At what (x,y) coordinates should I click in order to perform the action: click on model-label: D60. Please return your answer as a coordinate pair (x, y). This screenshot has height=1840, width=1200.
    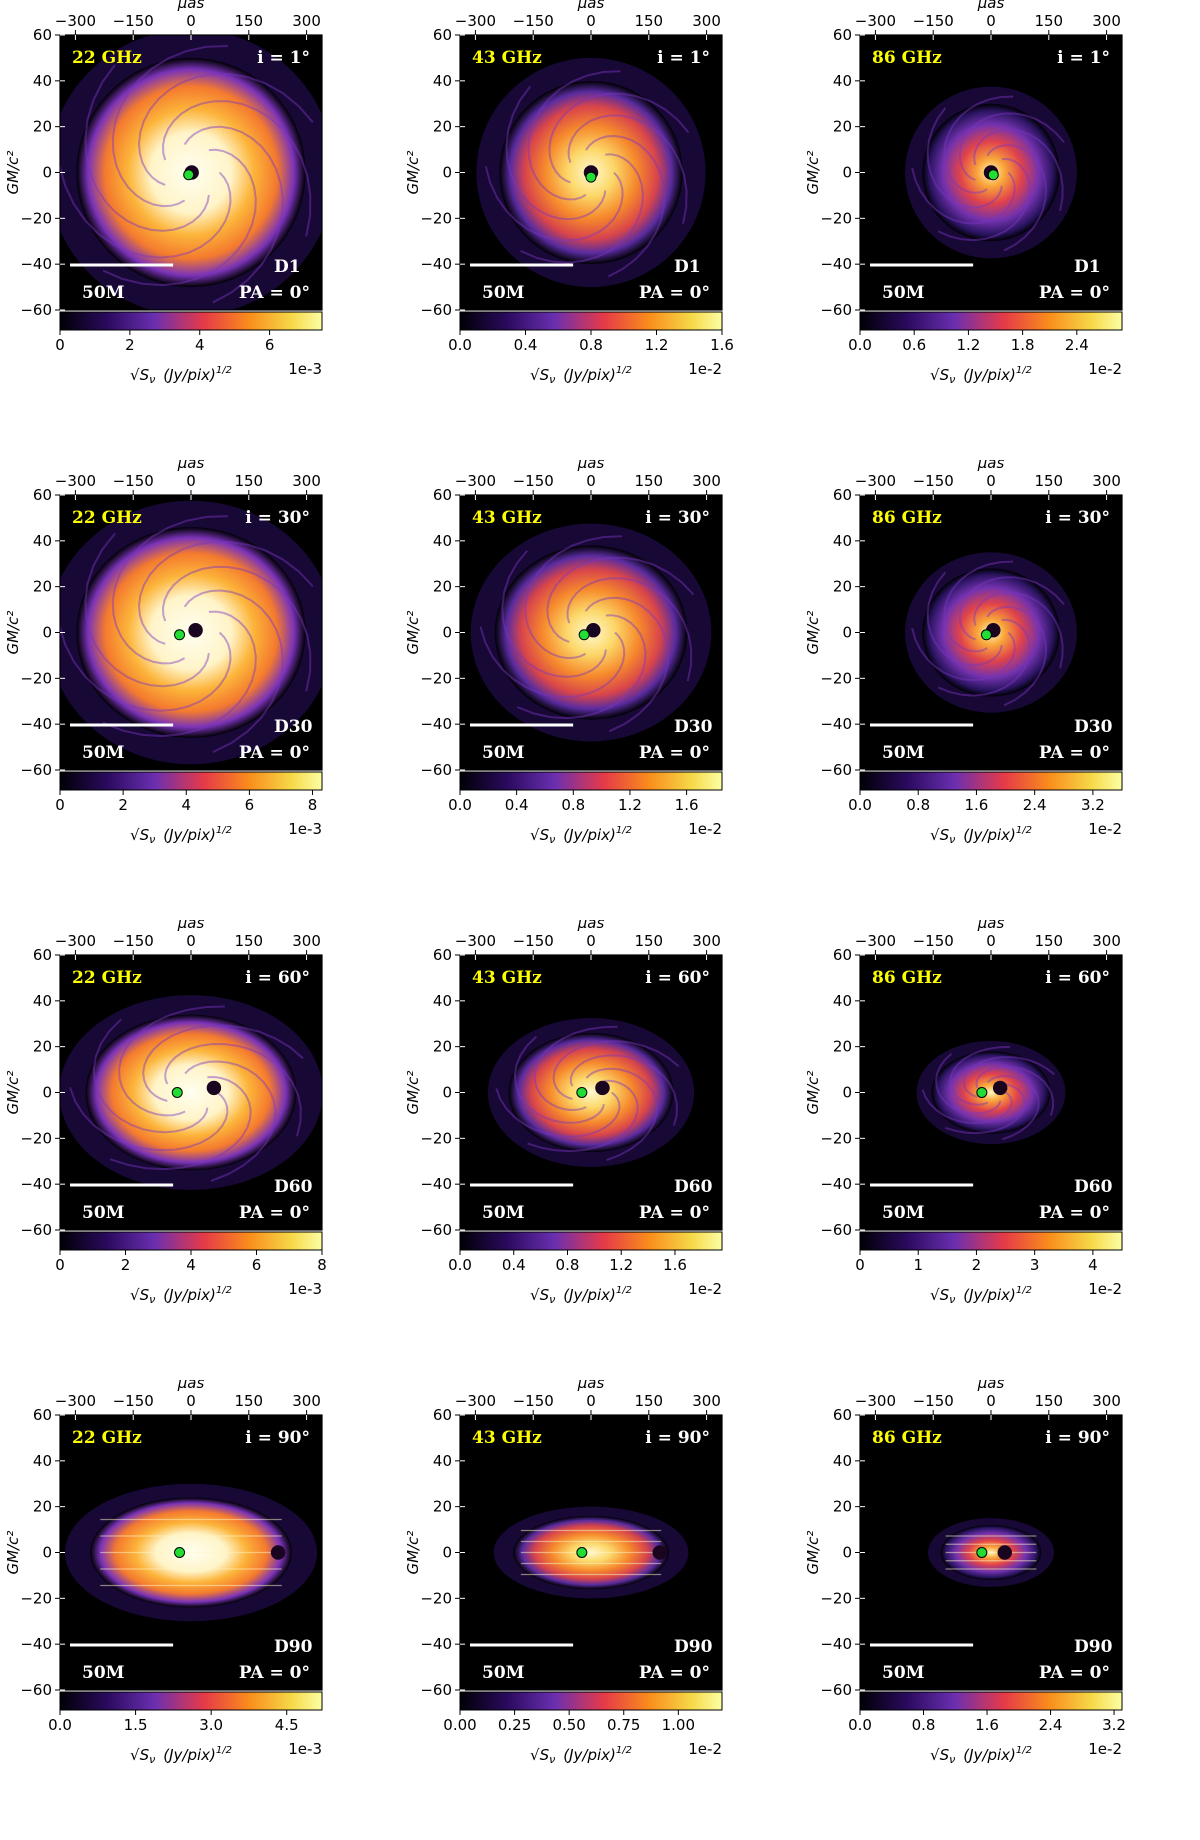
    Looking at the image, I should click on (1093, 1187).